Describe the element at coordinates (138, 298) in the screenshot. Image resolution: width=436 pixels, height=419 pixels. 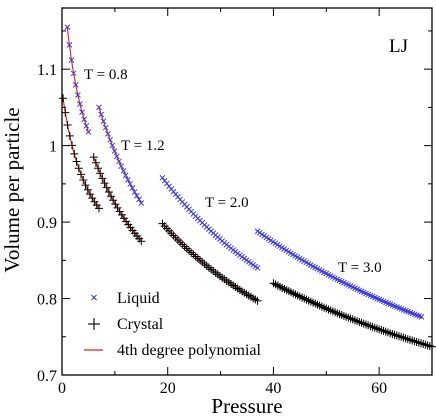
I see `legend-label-liquid: Liquid` at that location.